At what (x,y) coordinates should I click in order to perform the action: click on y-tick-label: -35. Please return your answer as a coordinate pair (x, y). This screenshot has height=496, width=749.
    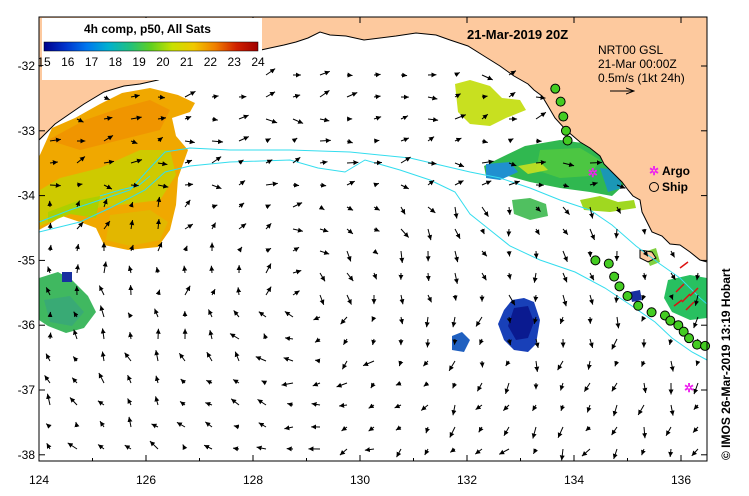
    Looking at the image, I should click on (27, 260).